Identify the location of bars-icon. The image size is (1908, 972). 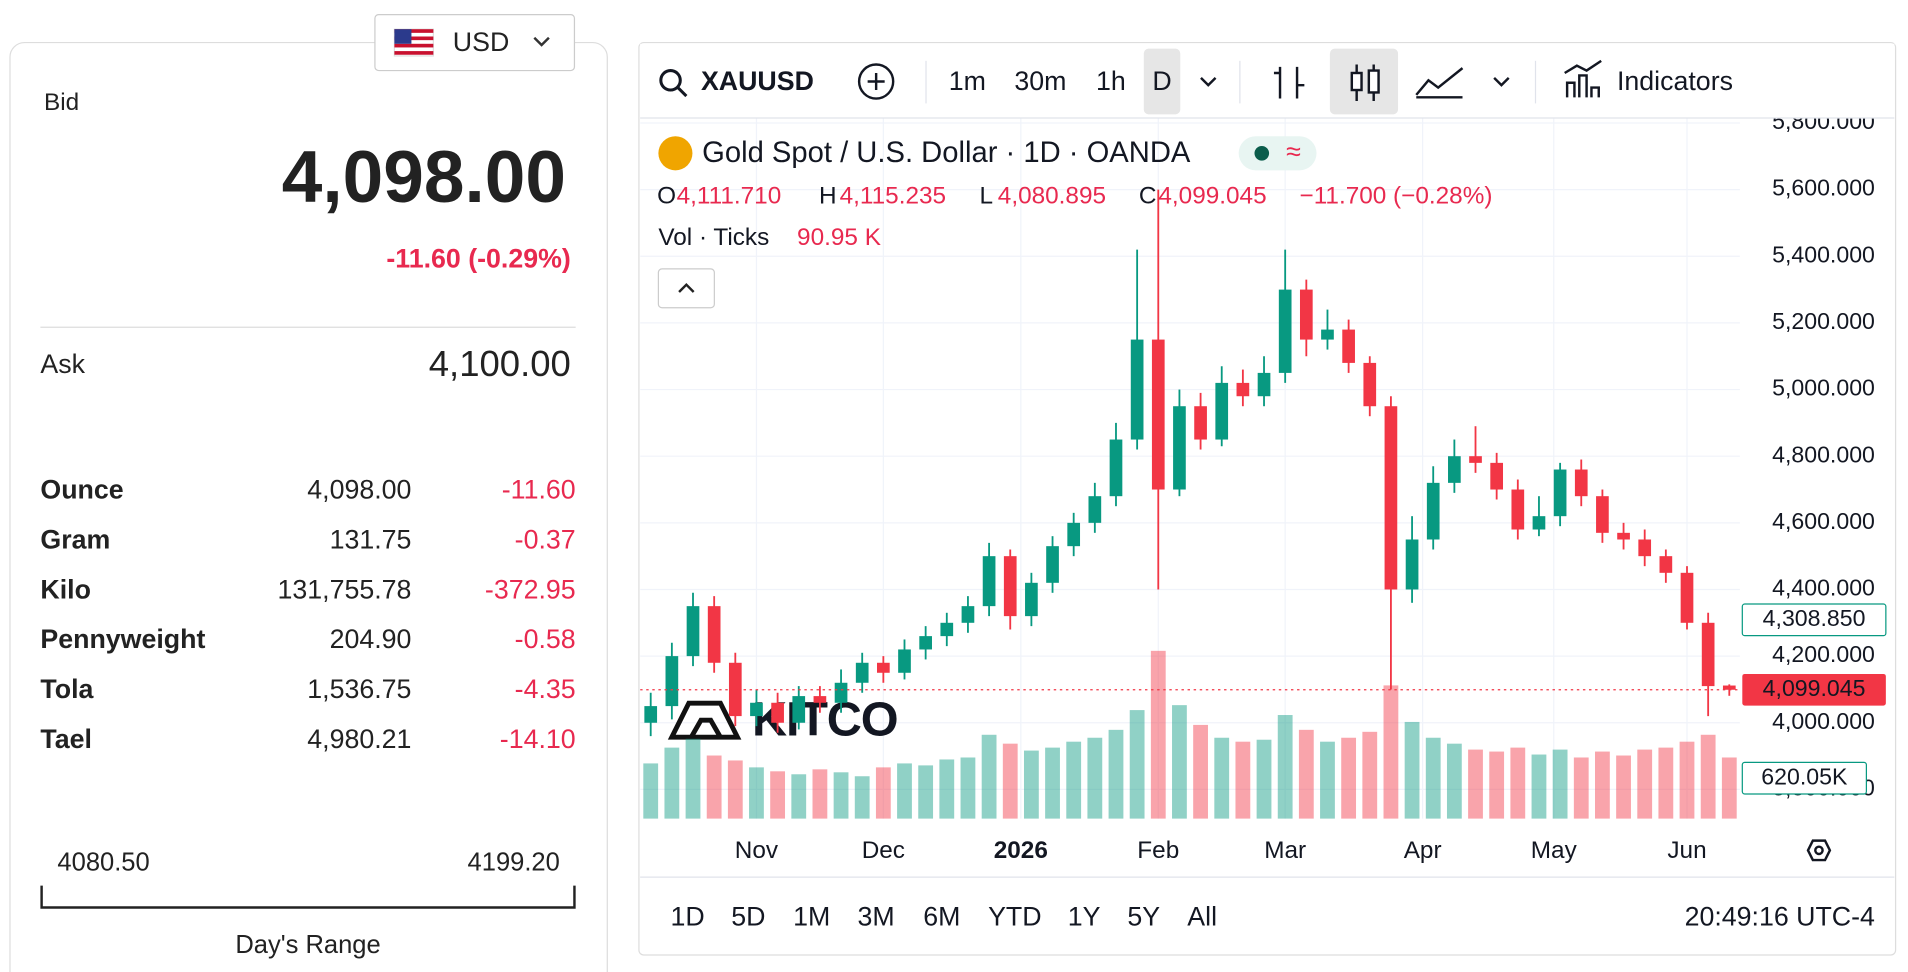
(1289, 82).